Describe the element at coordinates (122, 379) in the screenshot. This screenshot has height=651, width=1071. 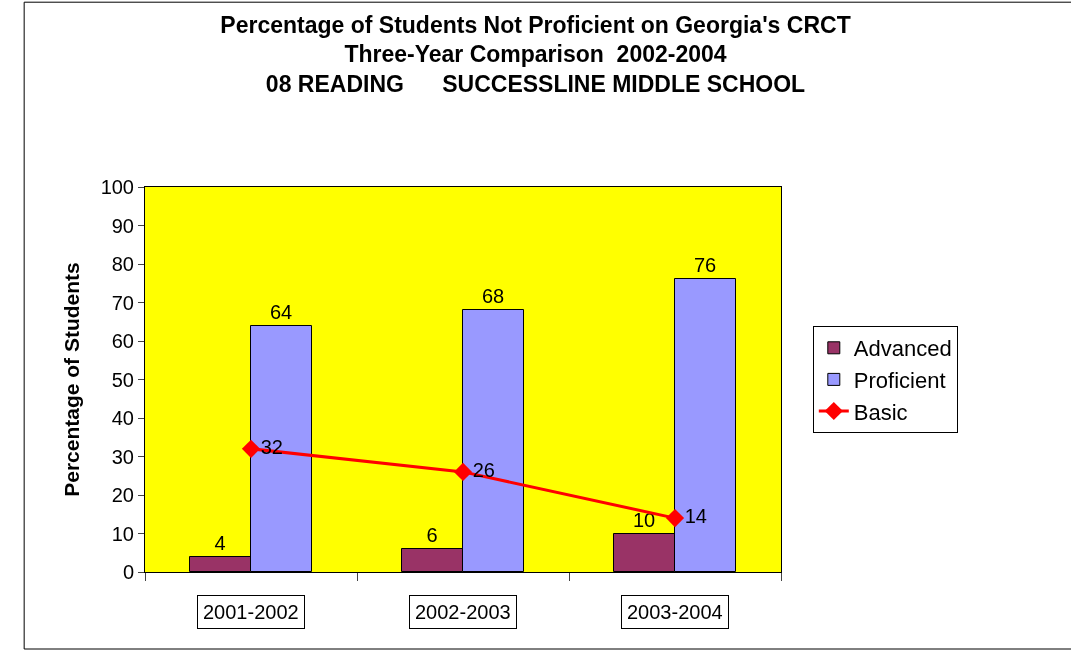
I see `y-tick-label: 50` at that location.